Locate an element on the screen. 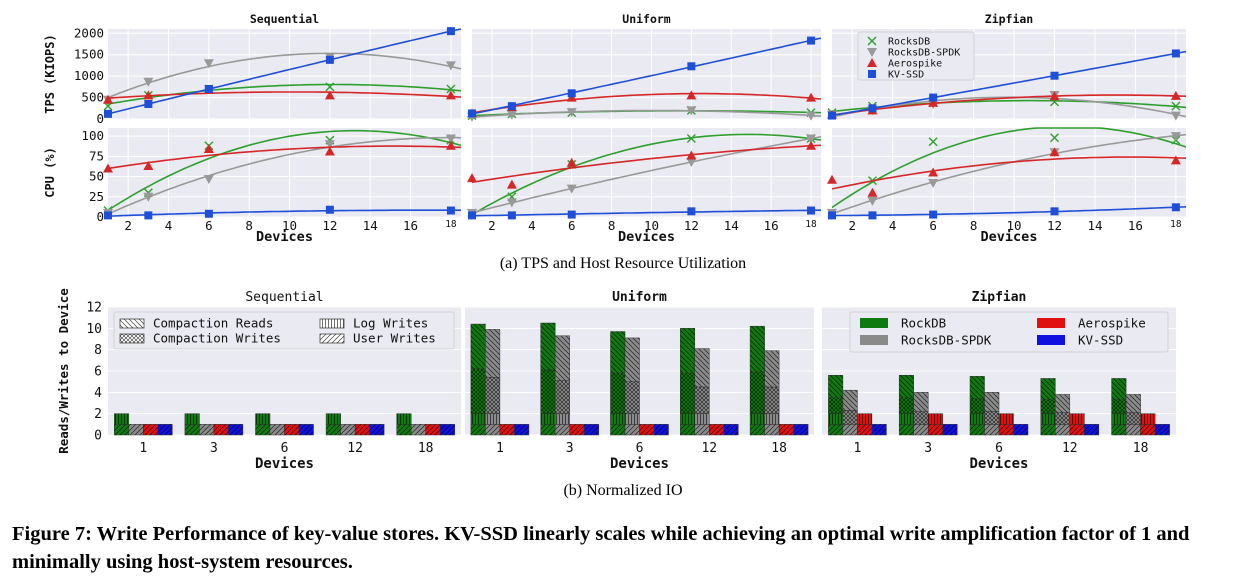  xtick-label: 2 is located at coordinates (128, 225).